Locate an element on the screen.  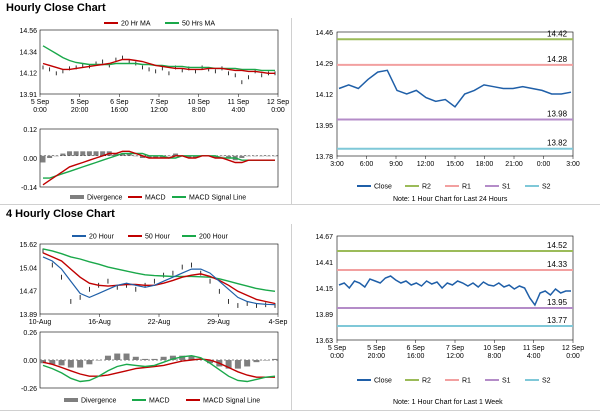
hourly-price-x-tick-label: 8:00 is located at coordinates (199, 110).